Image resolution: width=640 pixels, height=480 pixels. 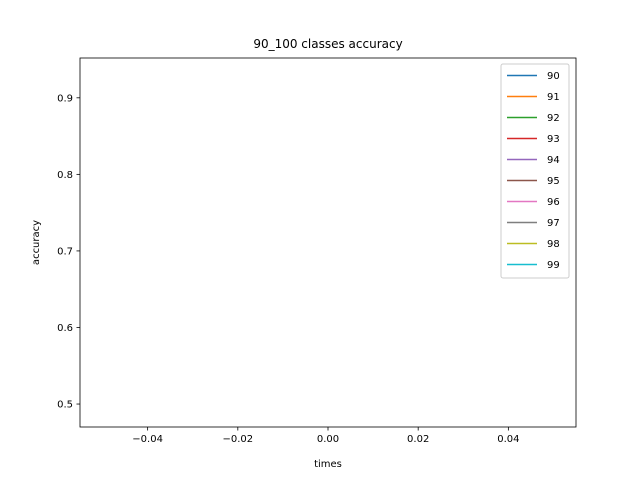 What do you see at coordinates (553, 223) in the screenshot?
I see `legend-label-97: 97` at bounding box center [553, 223].